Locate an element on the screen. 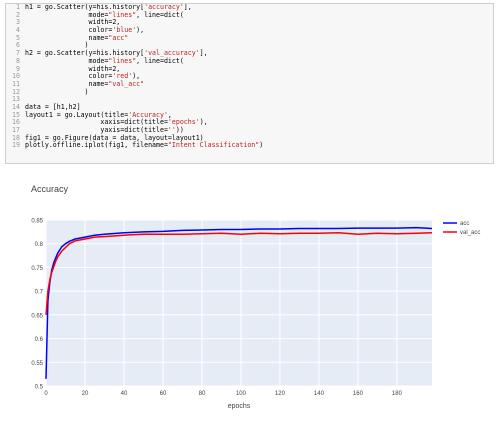 The image size is (499, 437). code-line: 8 mode="lines", line=dict( is located at coordinates (249, 61).